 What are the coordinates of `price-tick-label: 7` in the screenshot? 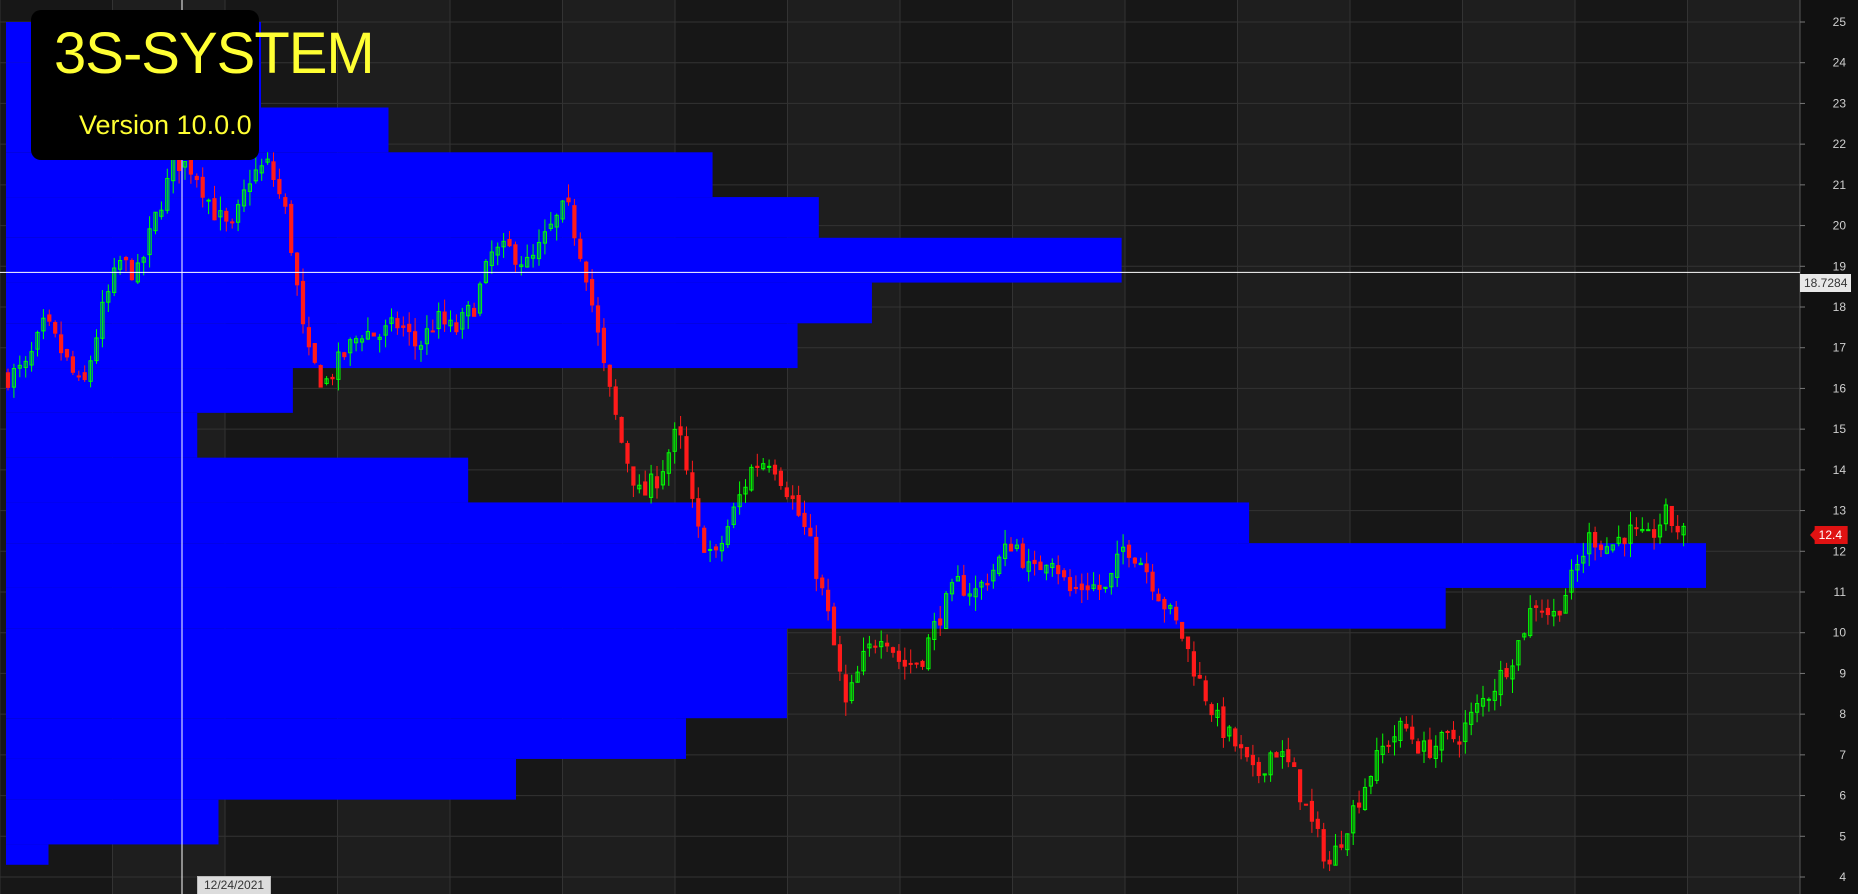 It's located at (1842, 755).